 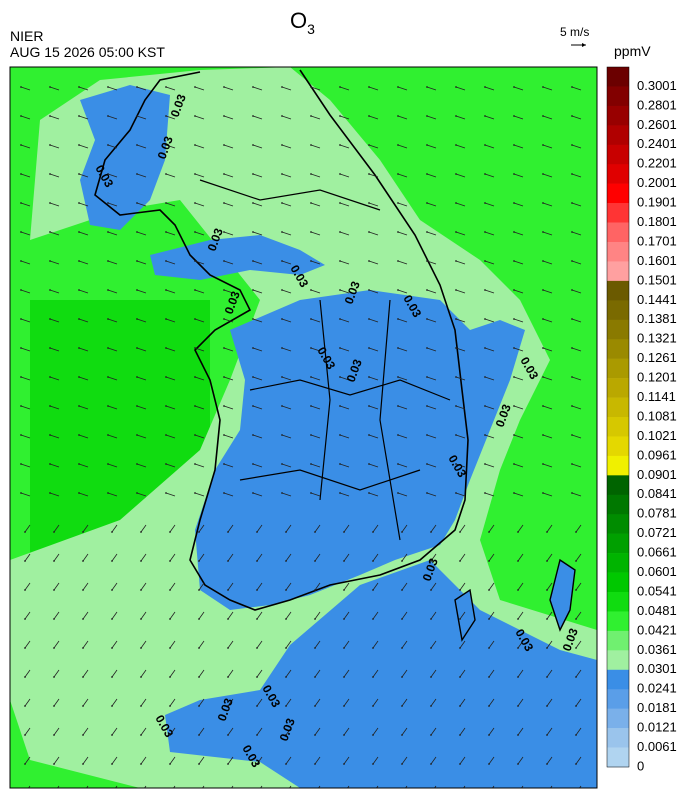 I want to click on colorbar-label: 0, so click(x=640, y=765).